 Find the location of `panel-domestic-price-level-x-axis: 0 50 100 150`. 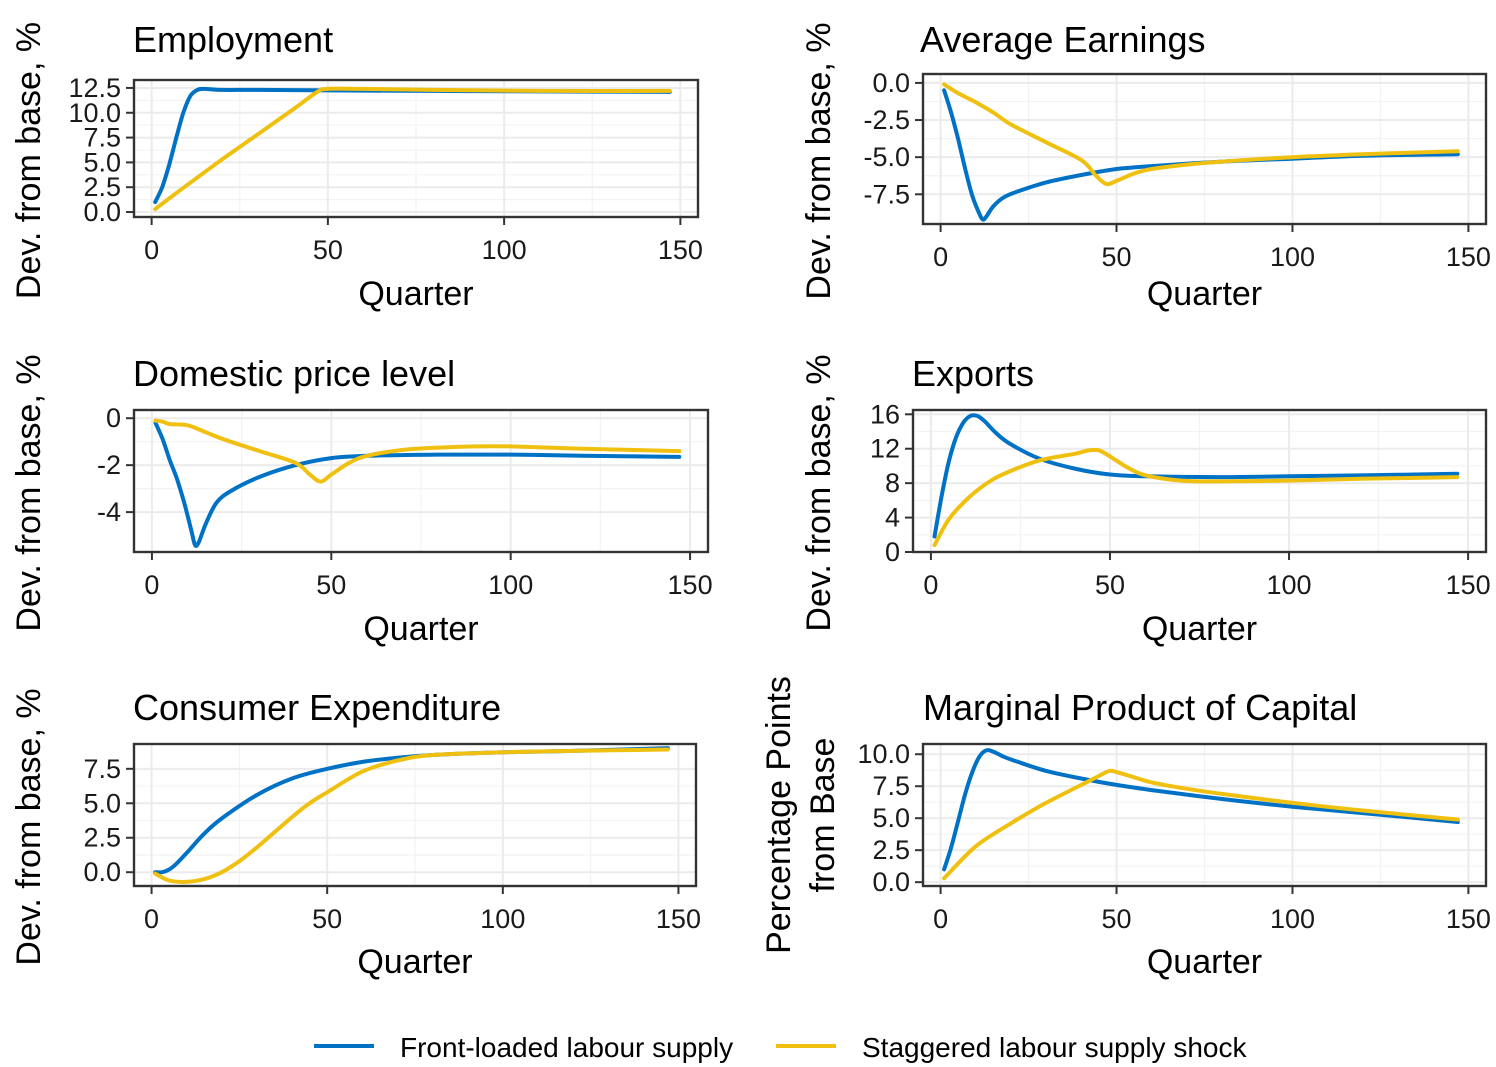

panel-domestic-price-level-x-axis: 0 50 100 150 is located at coordinates (428, 505).